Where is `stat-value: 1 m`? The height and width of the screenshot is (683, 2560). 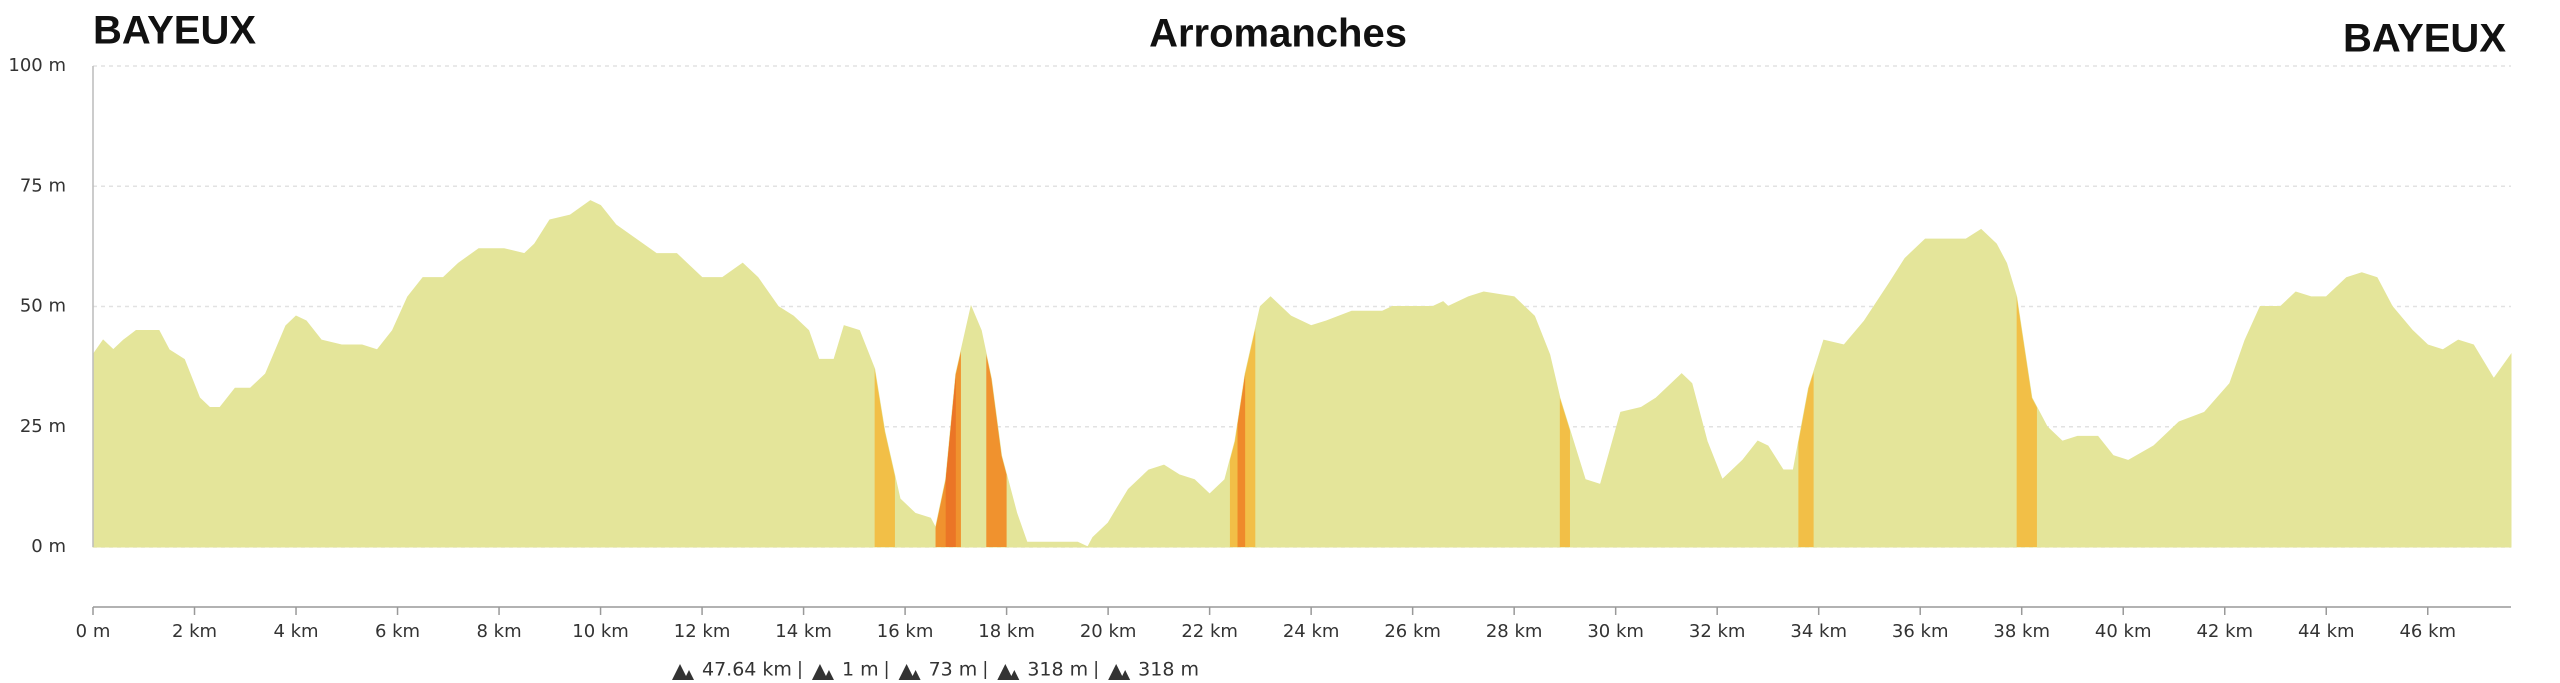
stat-value: 1 m is located at coordinates (860, 670).